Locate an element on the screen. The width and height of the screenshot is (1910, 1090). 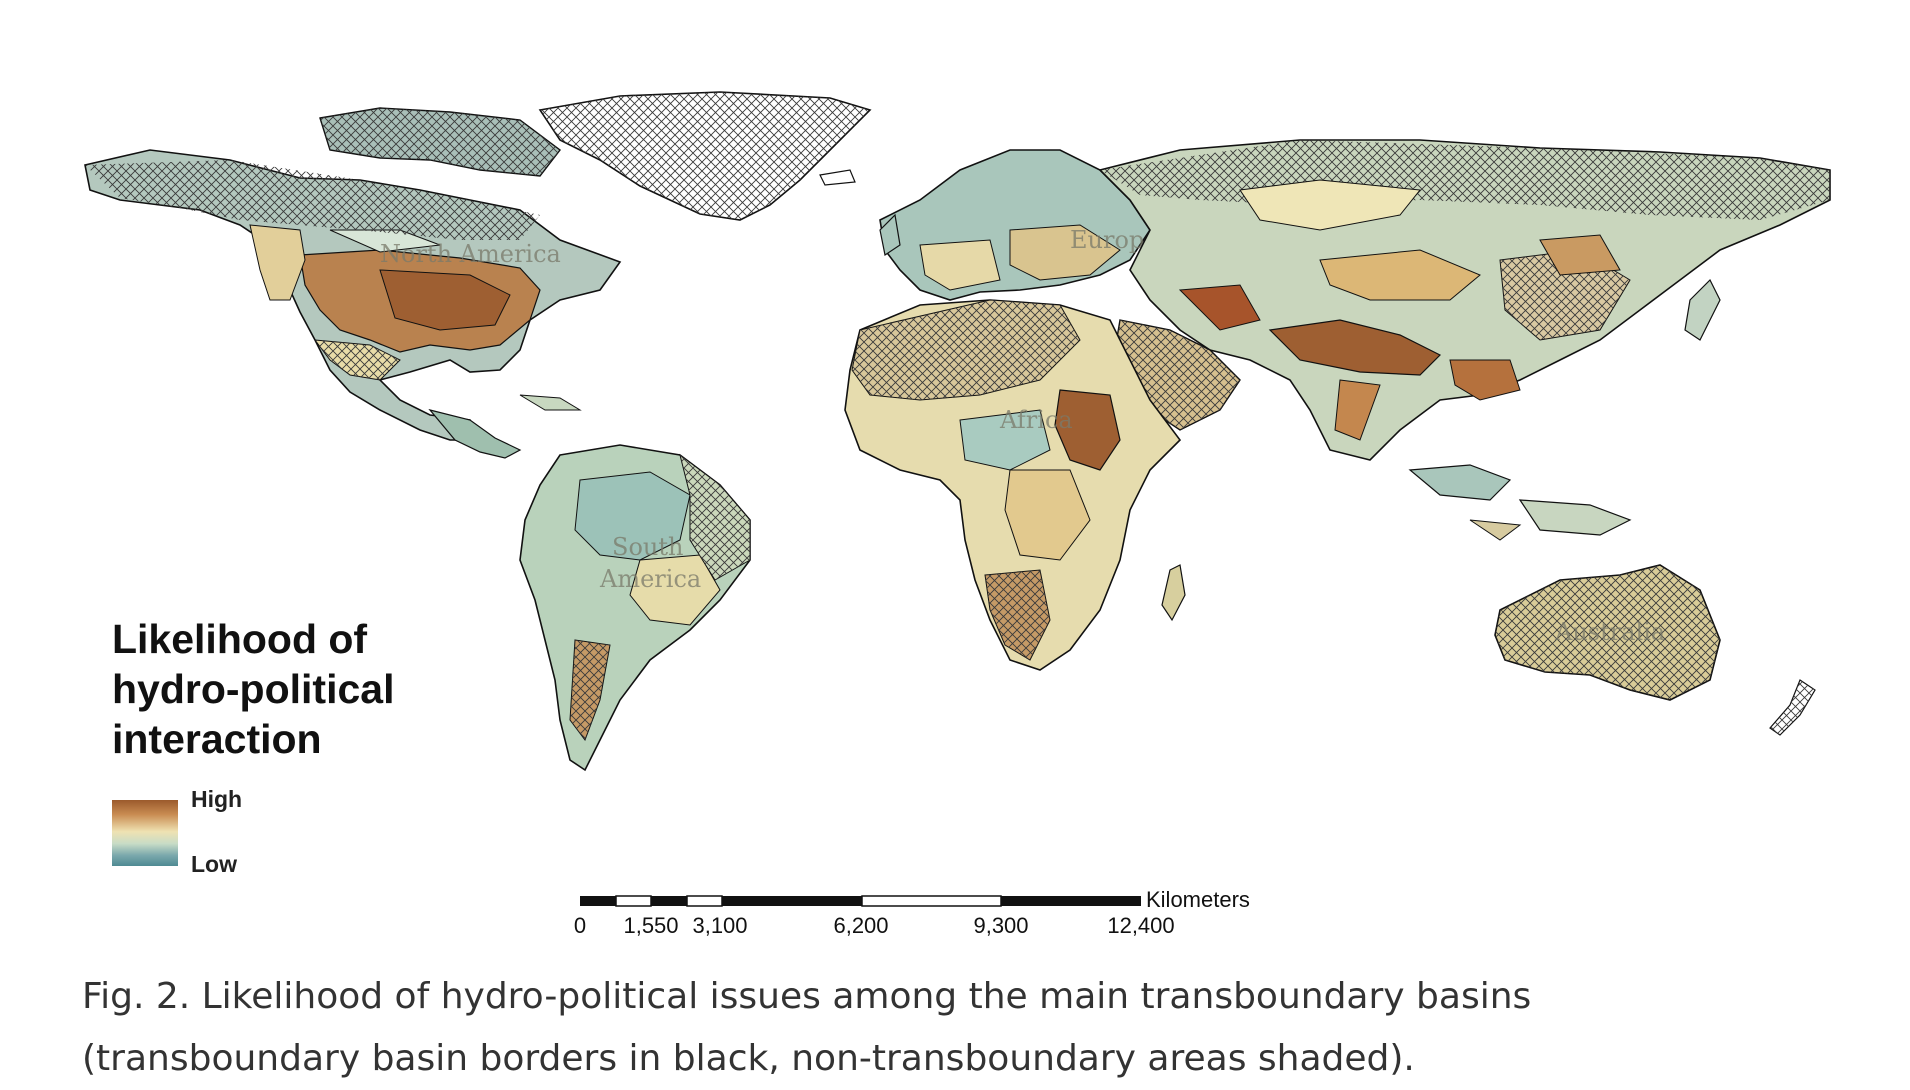
scale-tick: 9,300 is located at coordinates (1000, 925).